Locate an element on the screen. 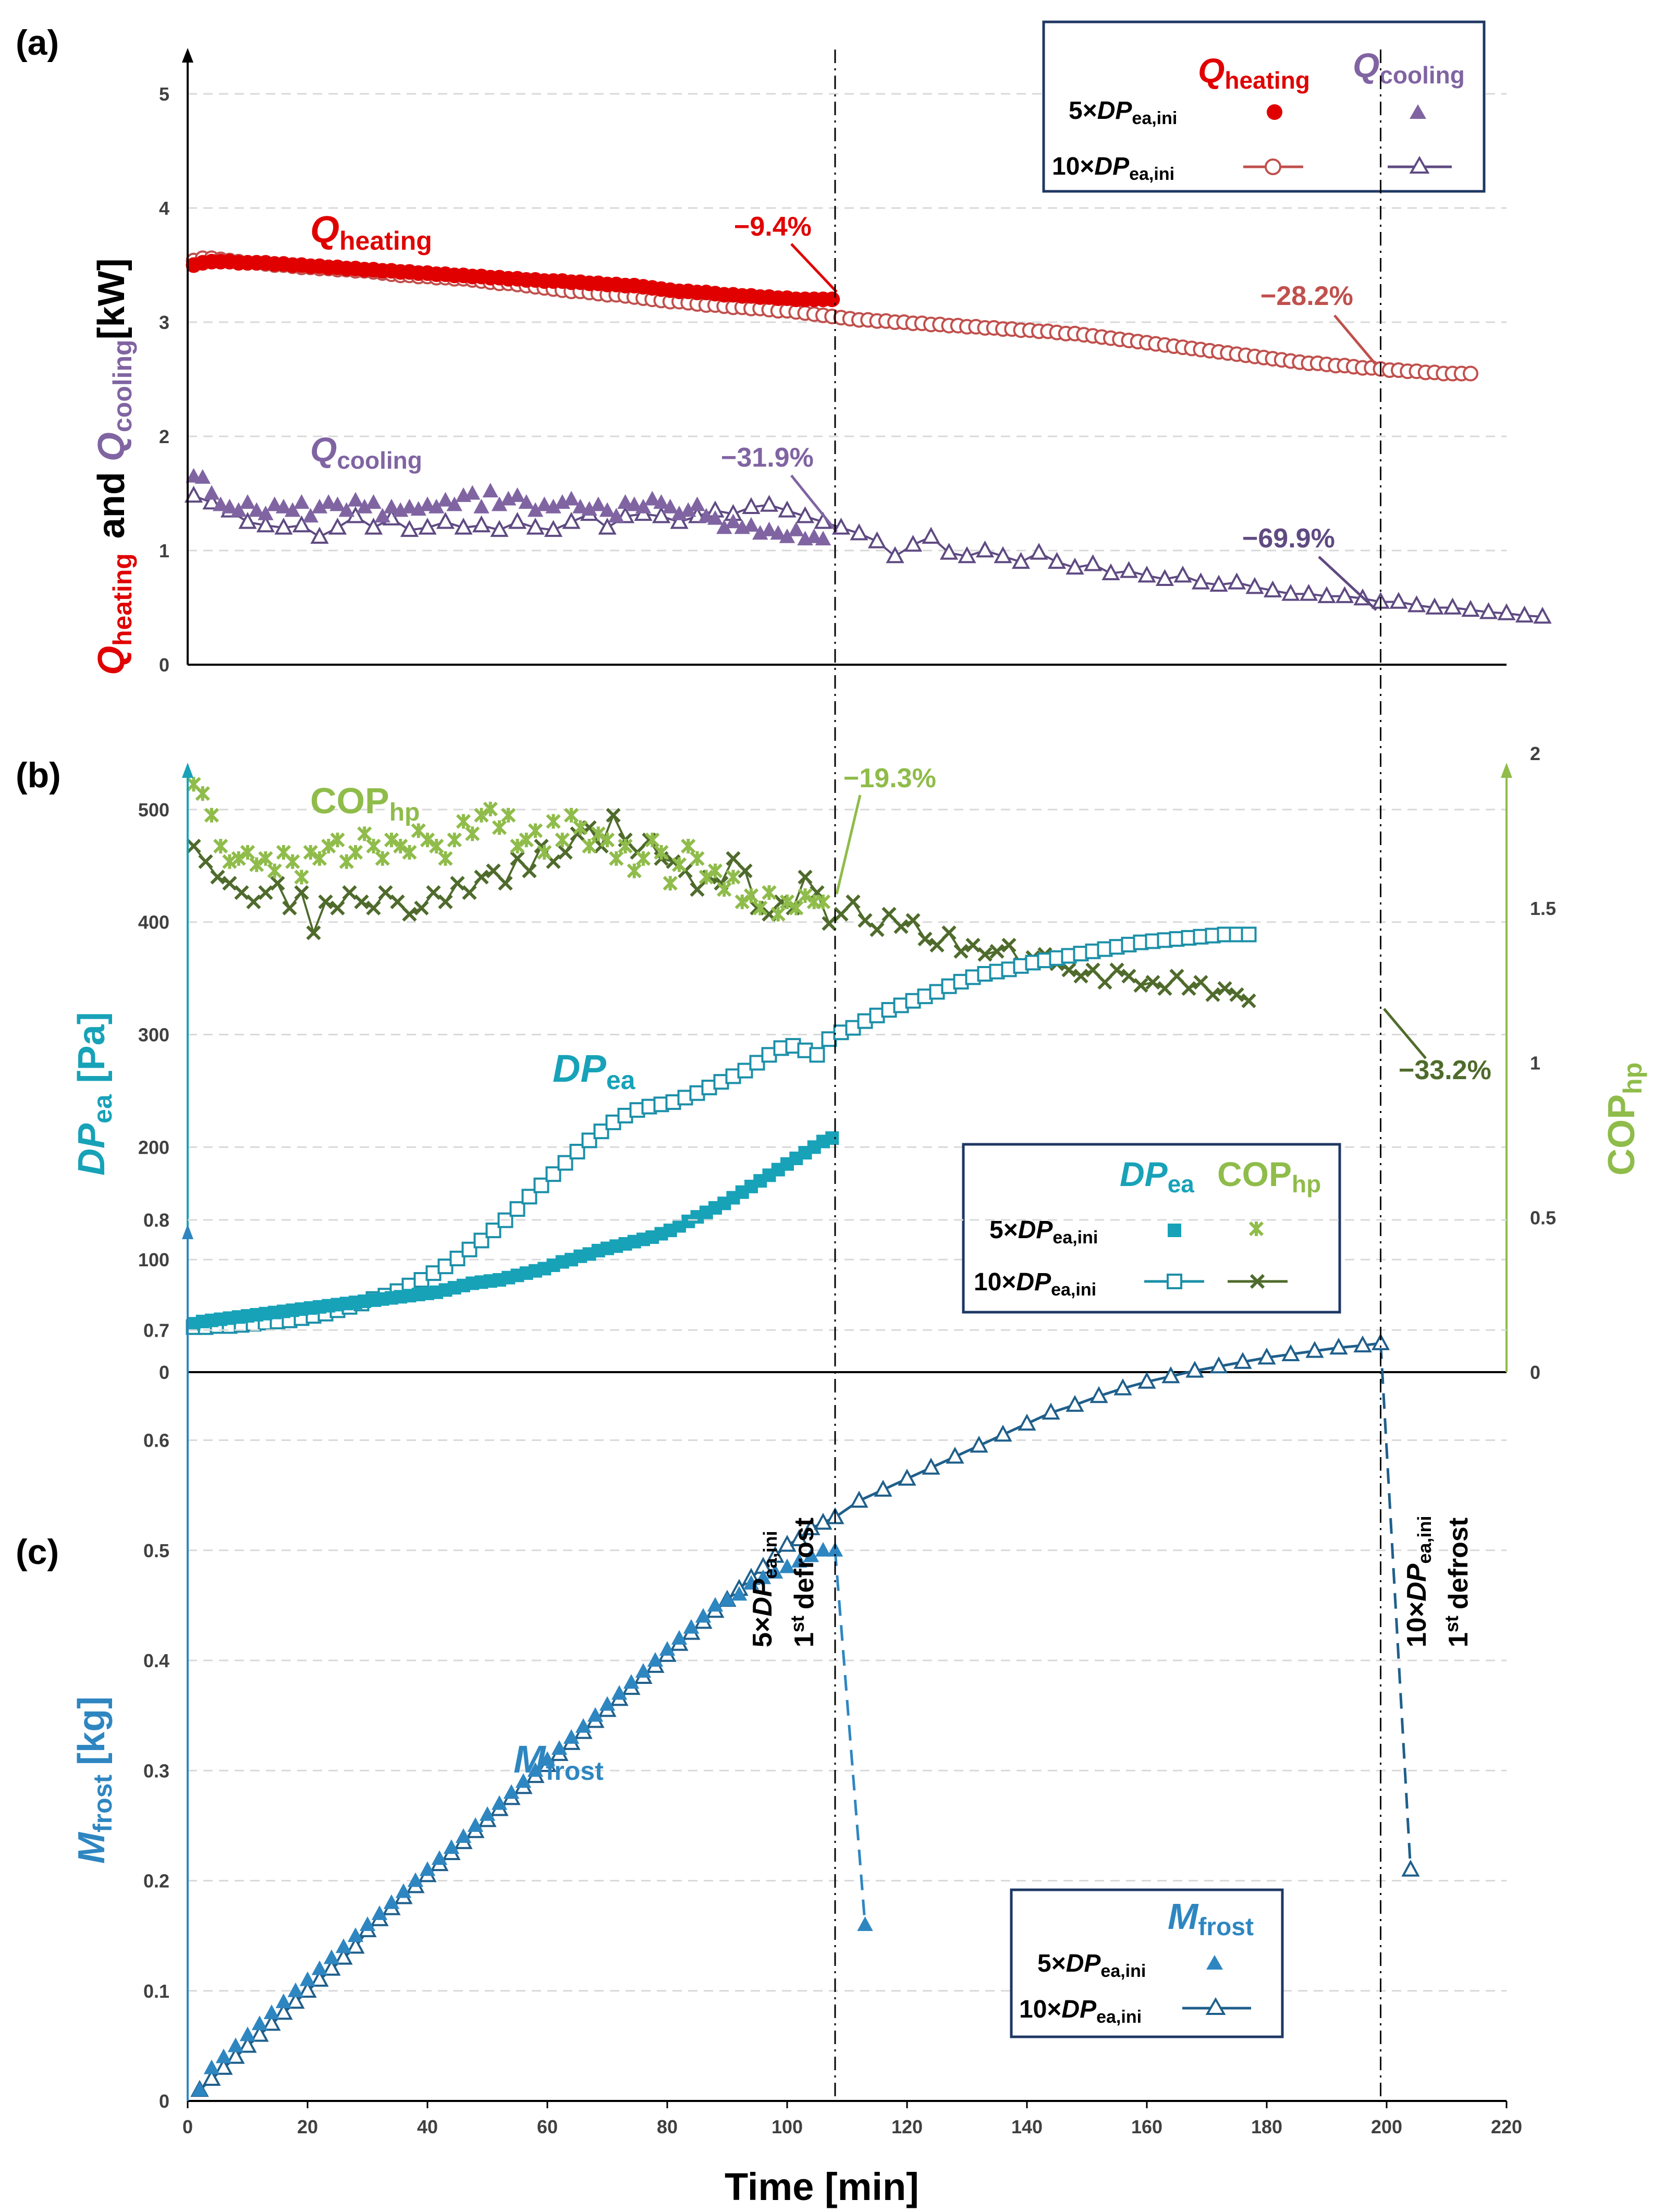 This screenshot has width=1653, height=2212. ylabel-and: and is located at coordinates (111, 506).